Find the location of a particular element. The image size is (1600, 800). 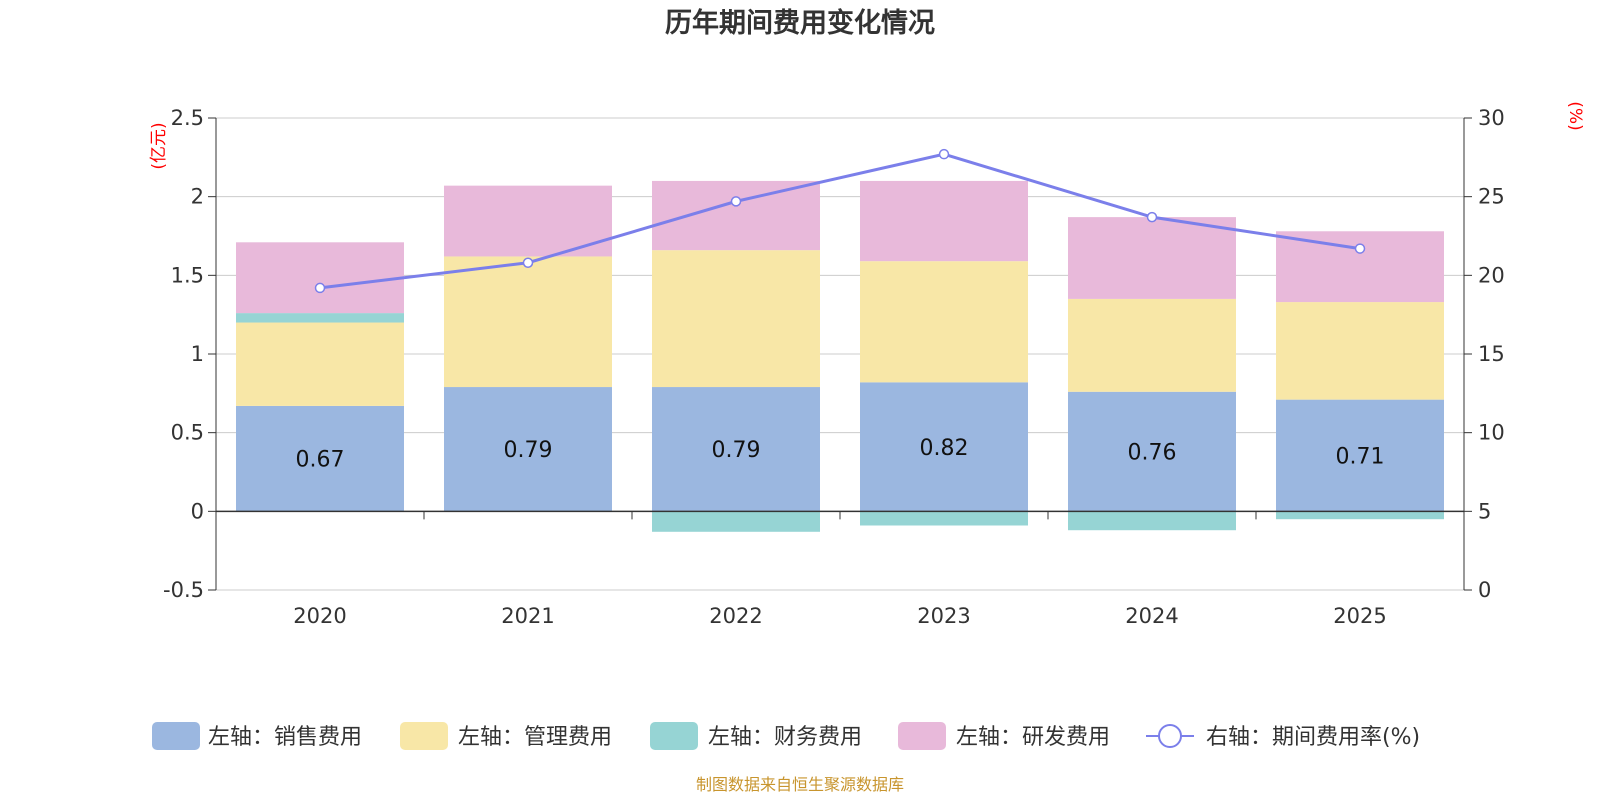

rate-point-2021 is located at coordinates (528, 262).